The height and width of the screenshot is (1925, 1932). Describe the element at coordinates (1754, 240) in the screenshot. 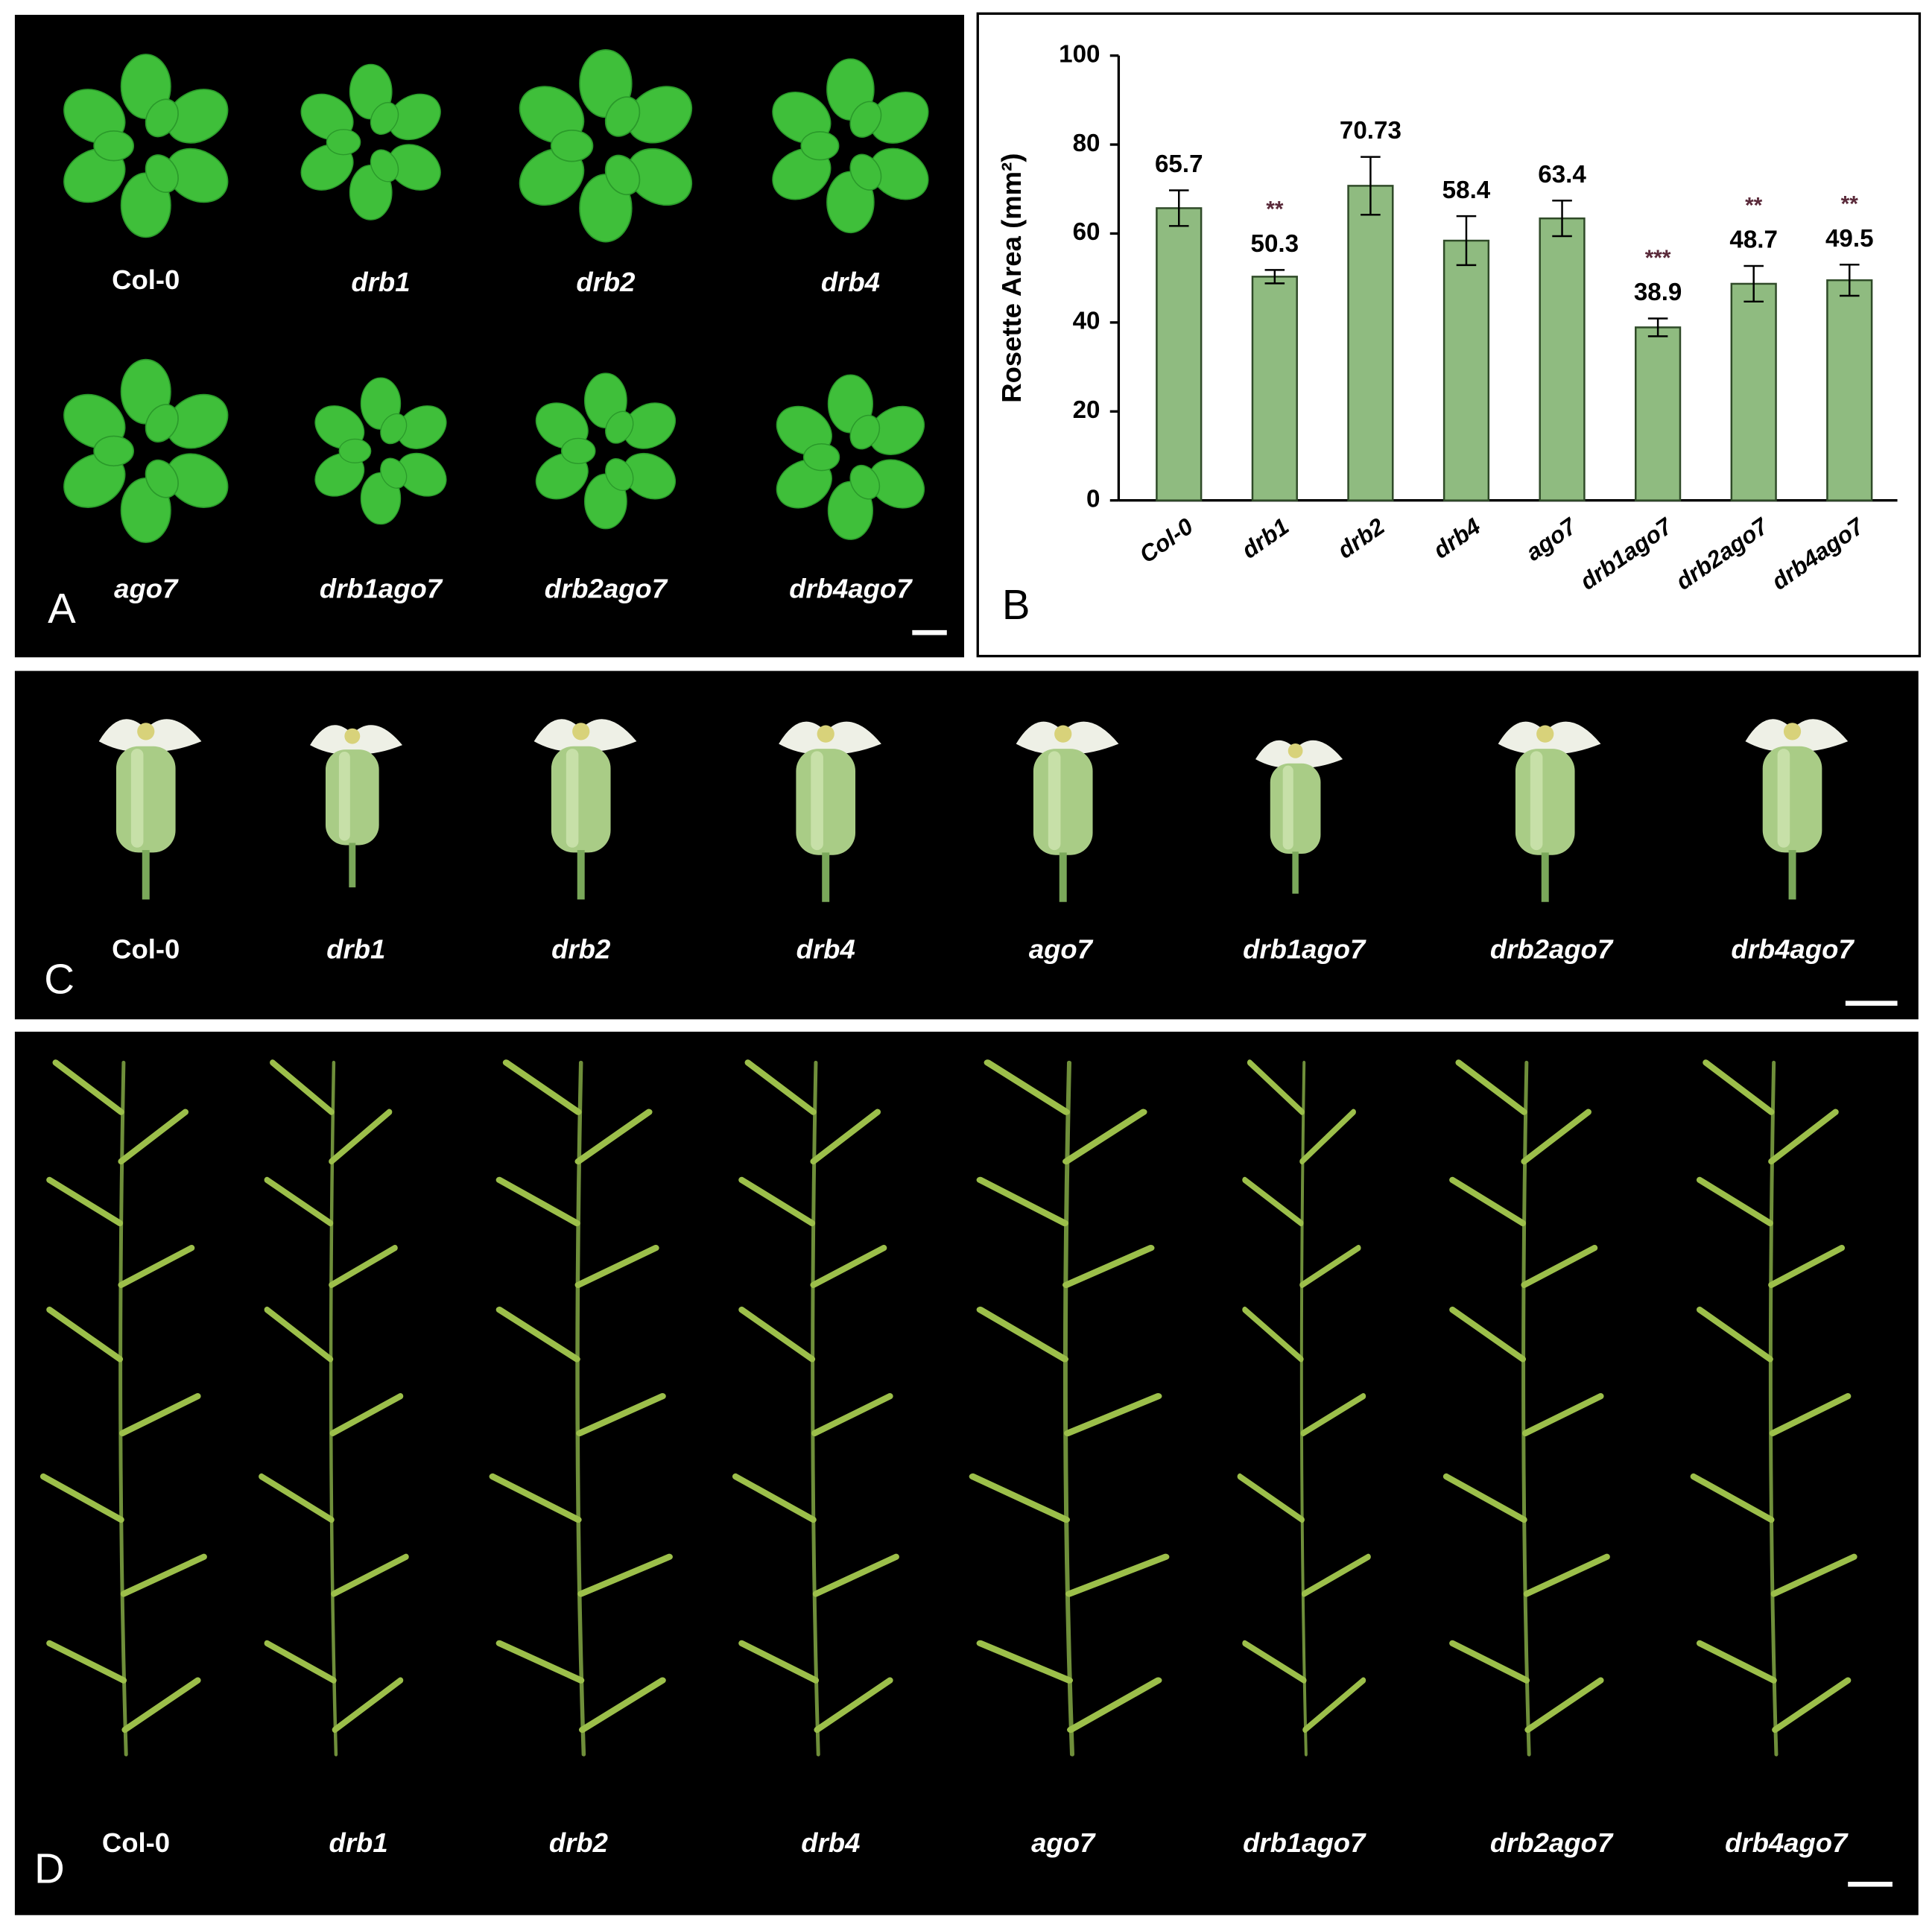

I see `value-label: 48.7` at that location.